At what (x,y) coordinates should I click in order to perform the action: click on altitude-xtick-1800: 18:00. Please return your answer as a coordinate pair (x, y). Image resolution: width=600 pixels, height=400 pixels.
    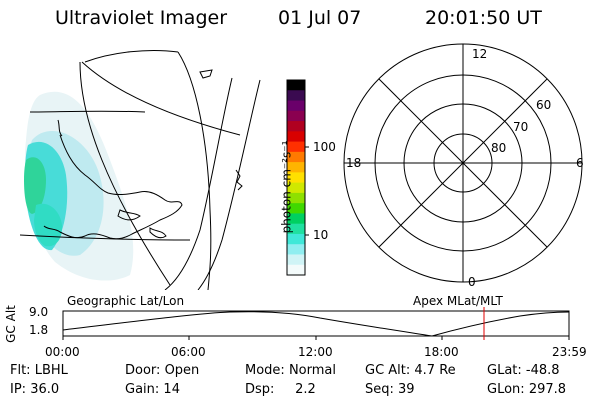
    Looking at the image, I should click on (441, 352).